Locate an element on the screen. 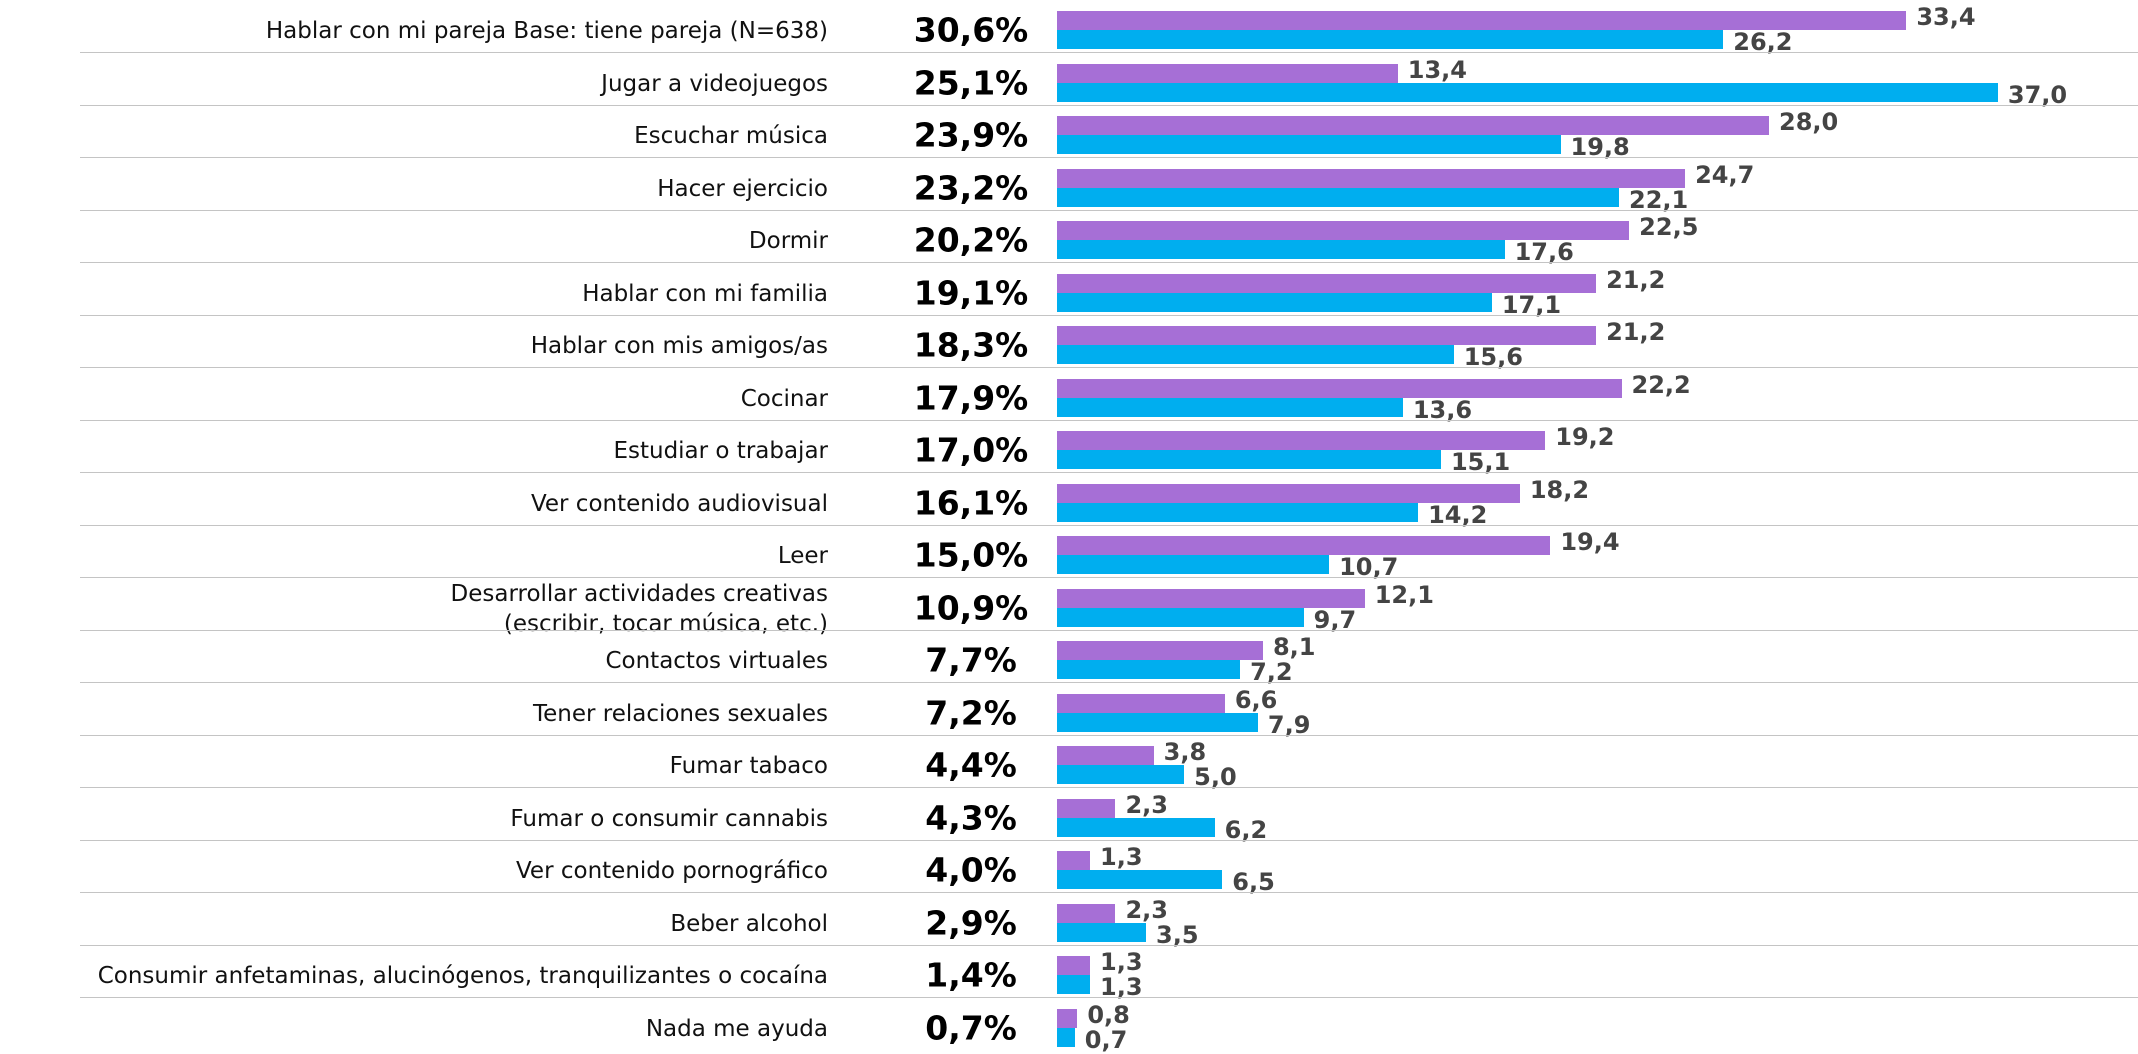 This screenshot has height=1054, width=2138. total-label: 4,4% is located at coordinates (971, 765).